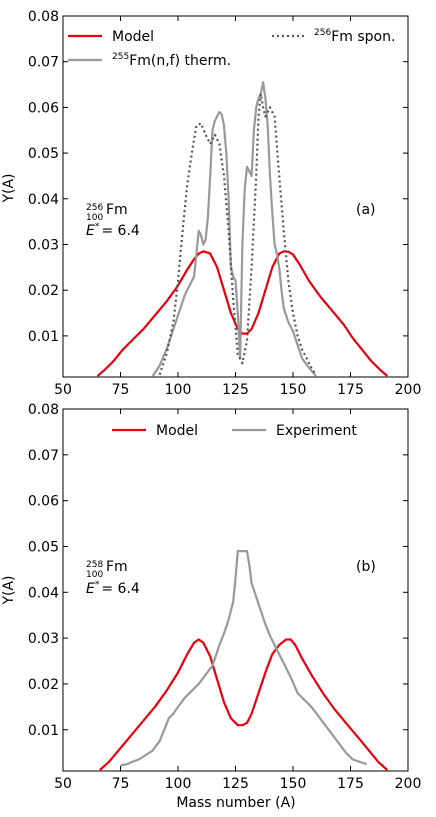 The height and width of the screenshot is (817, 436). Describe the element at coordinates (43, 63) in the screenshot. I see `y-tick-label-a: 0.07` at that location.